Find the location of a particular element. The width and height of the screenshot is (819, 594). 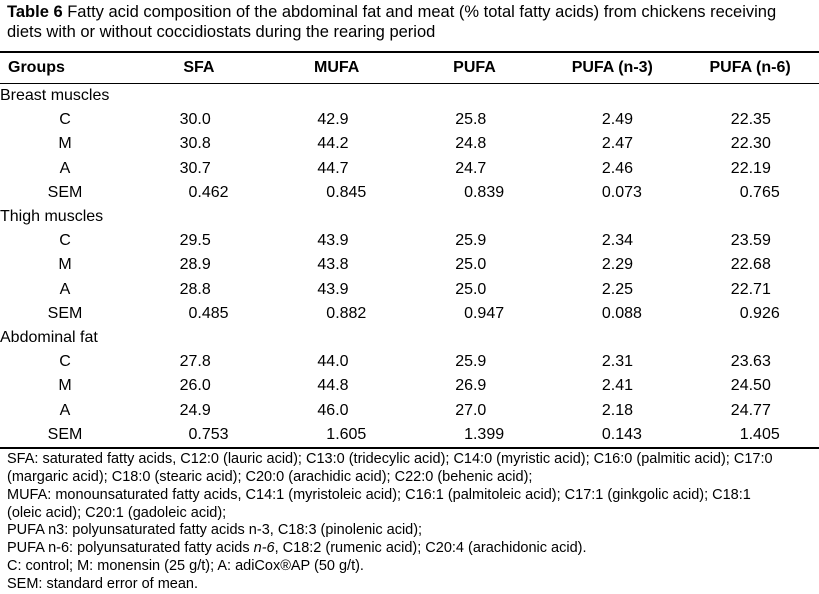

value-cell: 1.405 is located at coordinates (750, 435).